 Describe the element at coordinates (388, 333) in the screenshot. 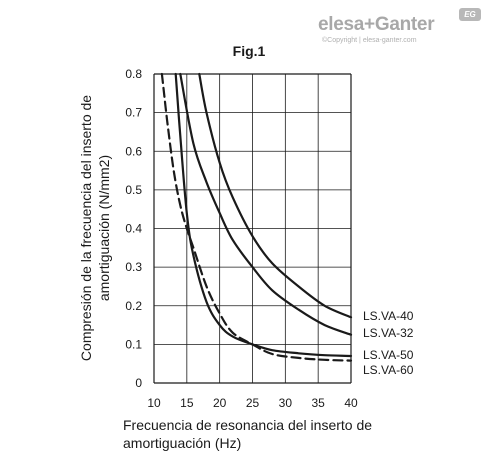

I see `legend-entry: LS.VA-32` at that location.